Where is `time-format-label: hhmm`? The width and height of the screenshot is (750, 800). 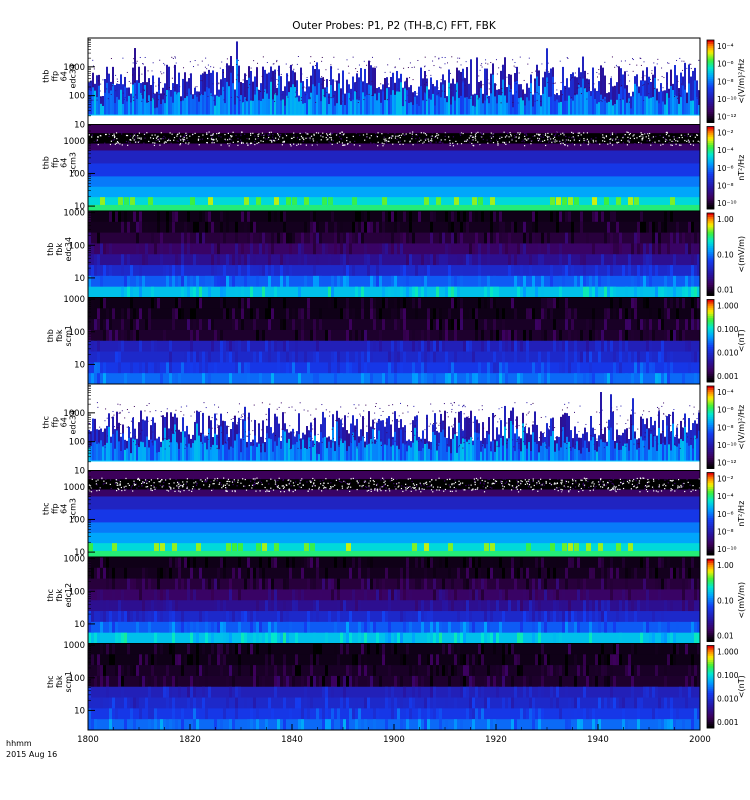
time-format-label: hhmm is located at coordinates (19, 743).